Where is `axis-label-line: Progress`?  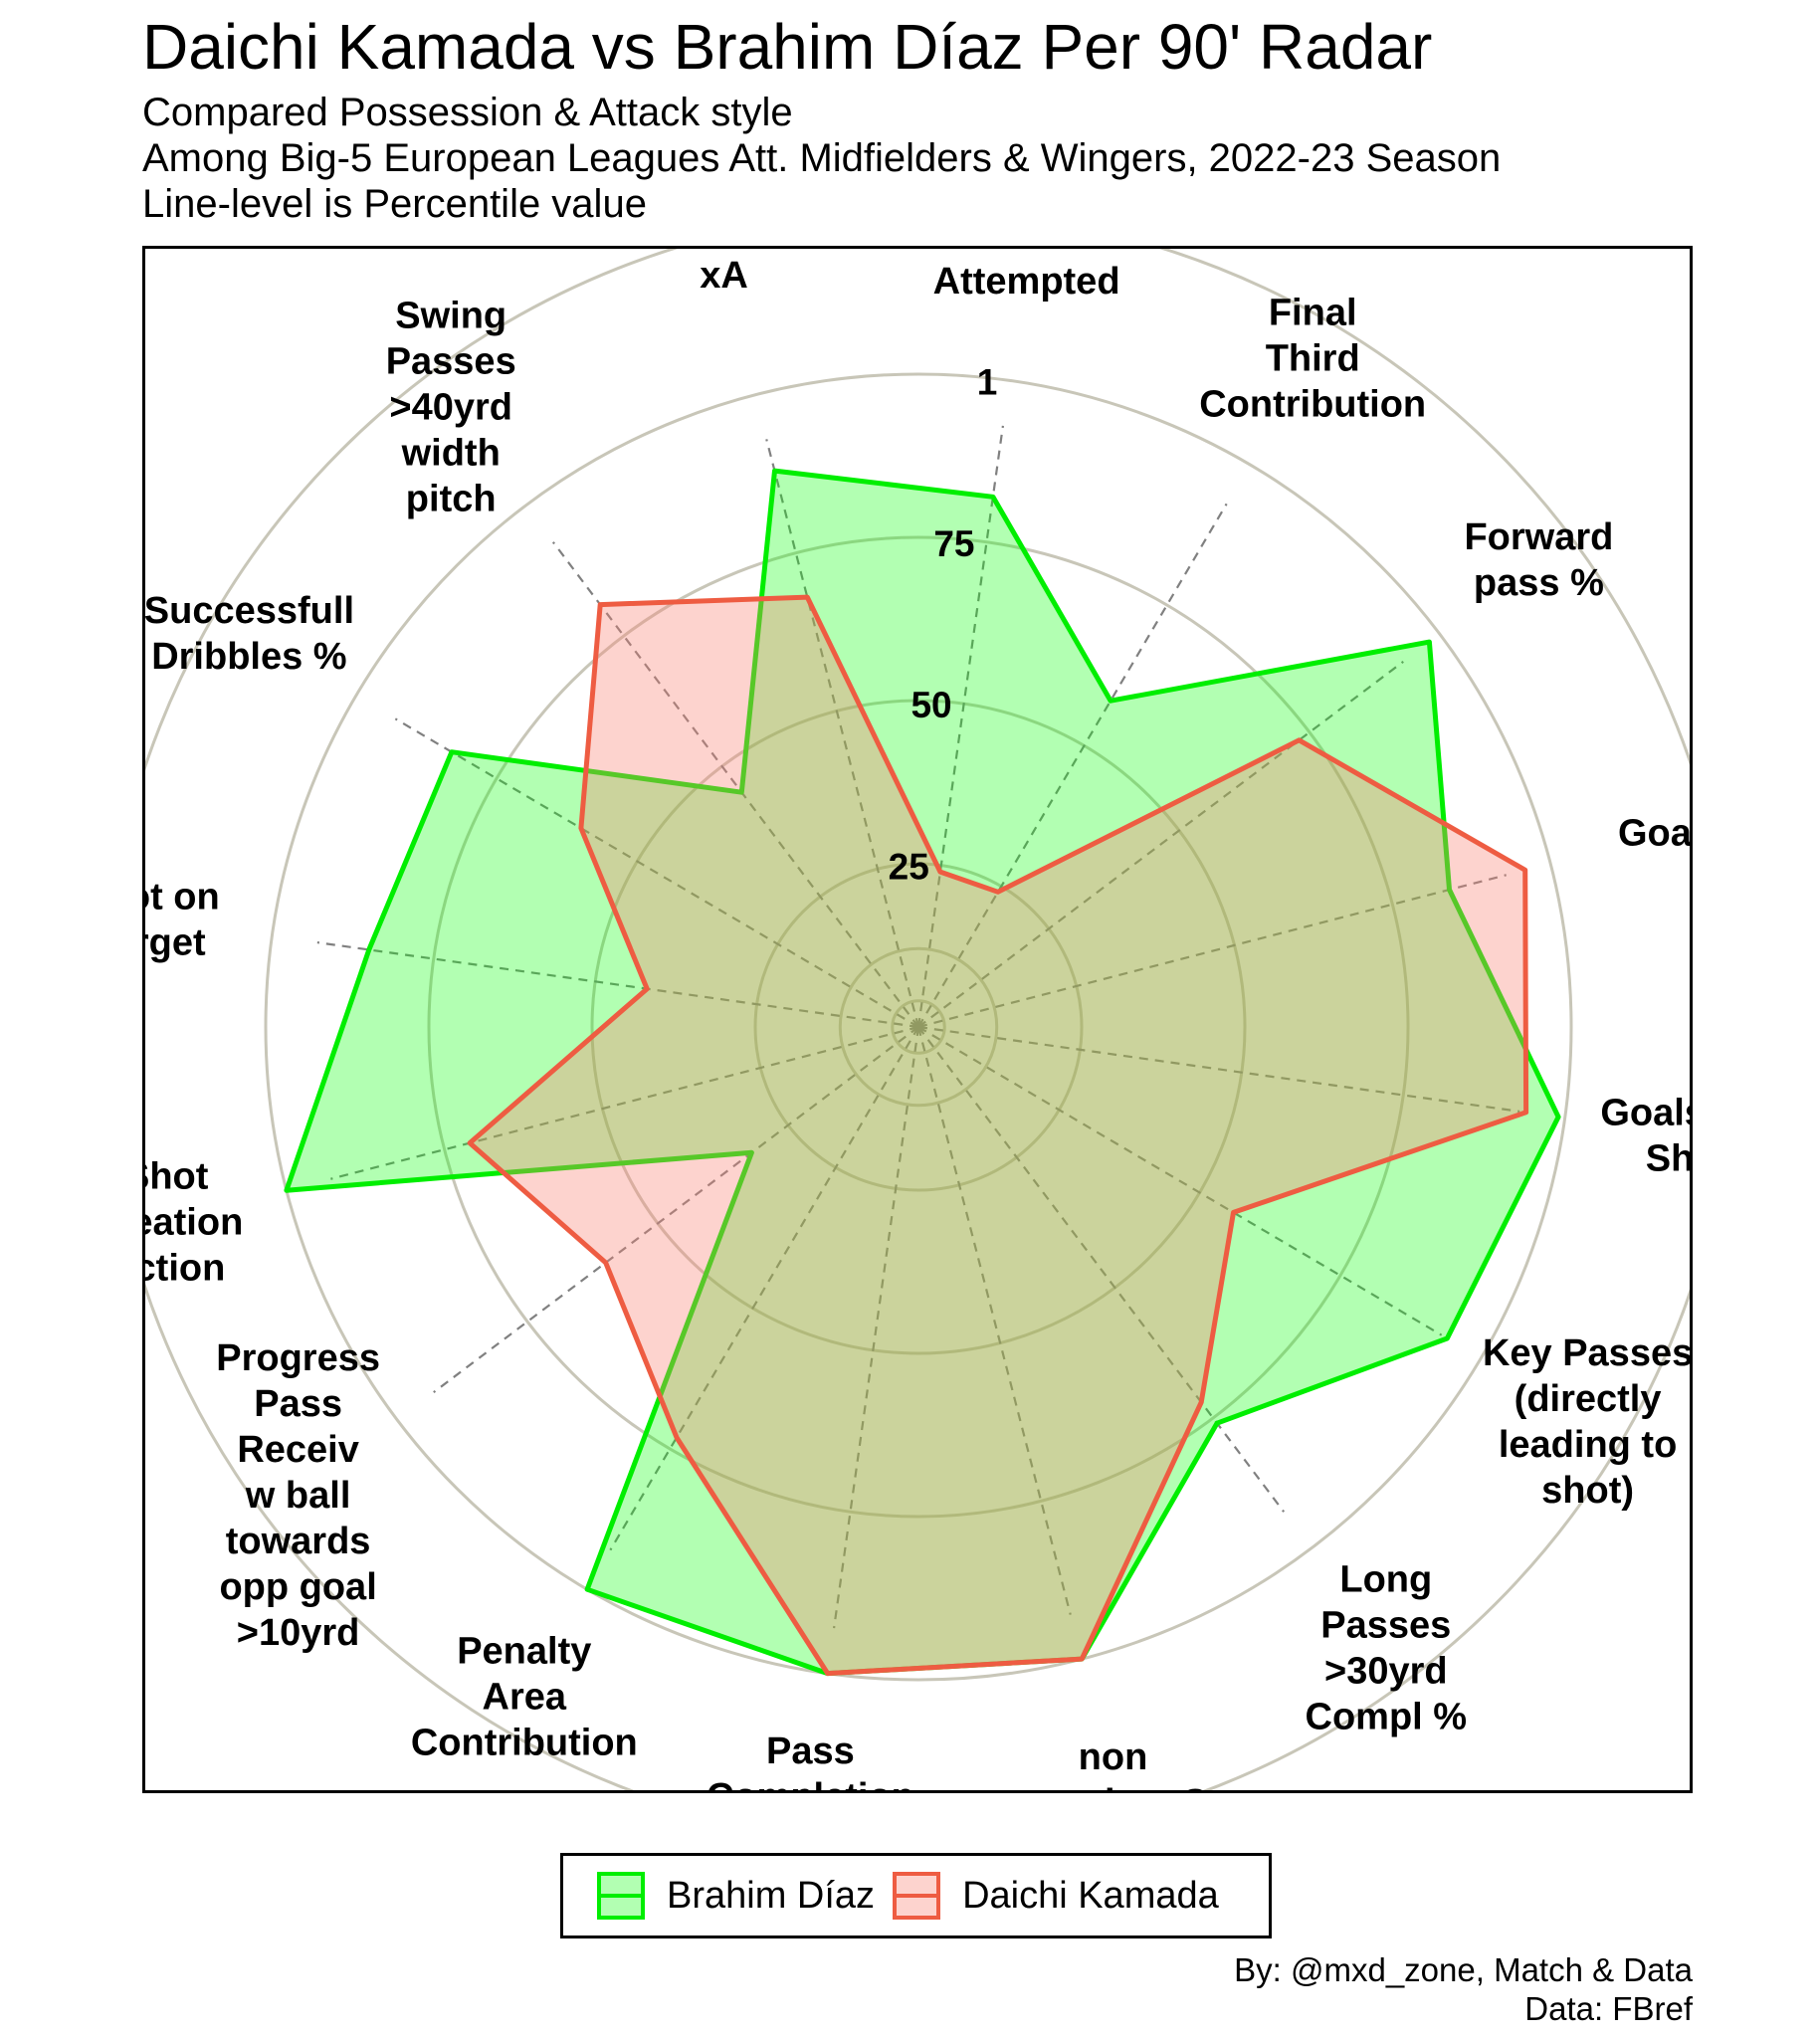 axis-label-line: Progress is located at coordinates (298, 1358).